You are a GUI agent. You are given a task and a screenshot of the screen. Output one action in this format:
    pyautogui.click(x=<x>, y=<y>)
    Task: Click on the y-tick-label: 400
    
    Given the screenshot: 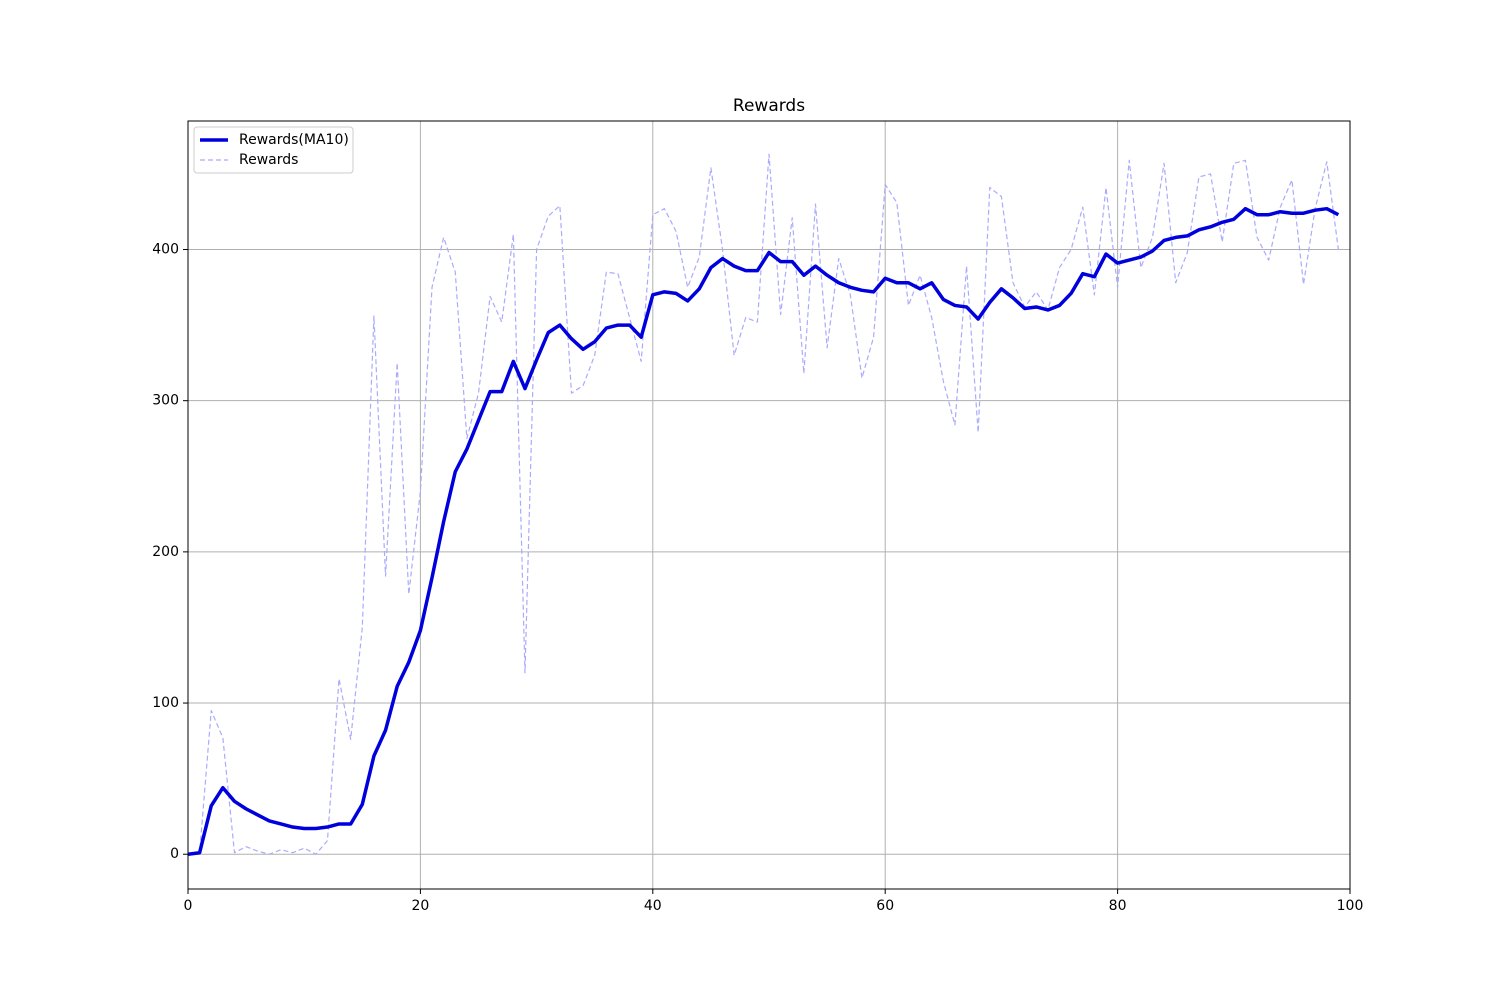 What is the action you would take?
    pyautogui.click(x=165, y=250)
    